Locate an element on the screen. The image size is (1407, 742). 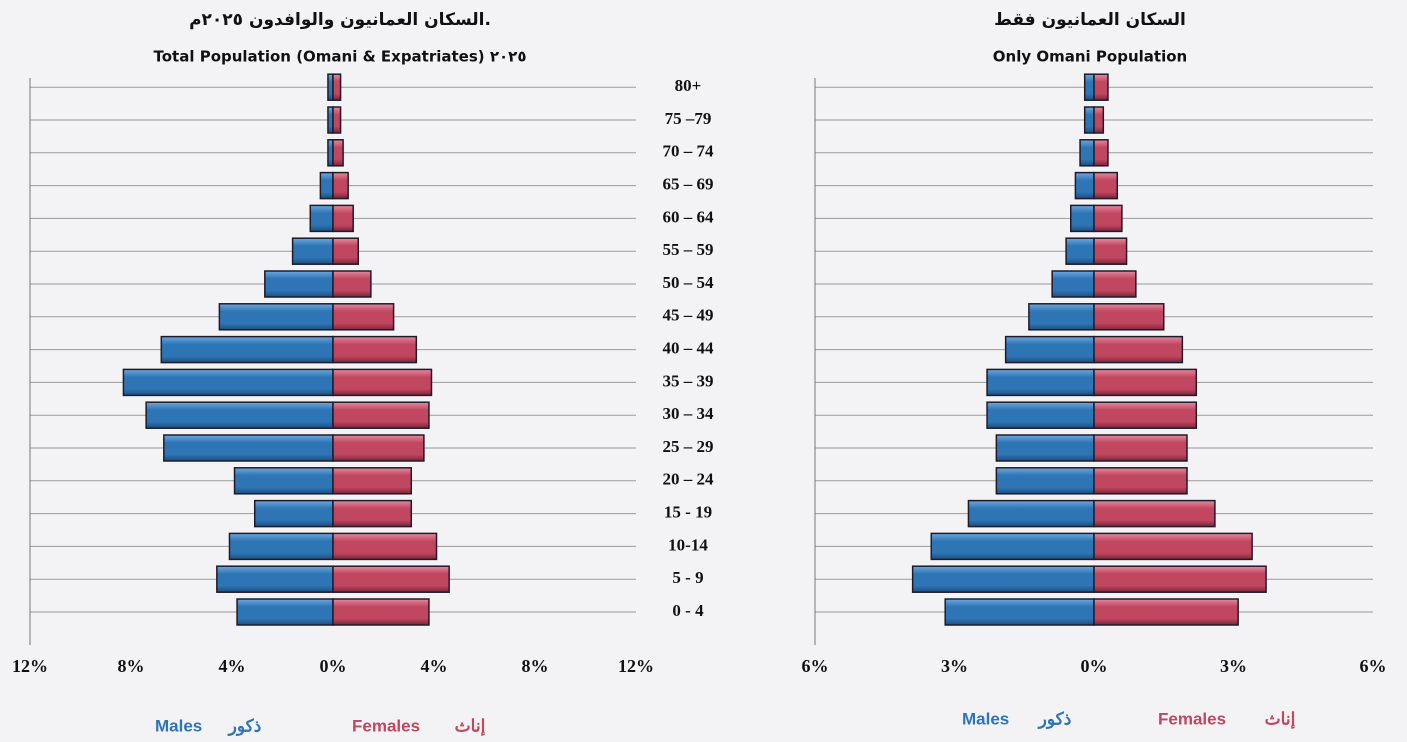
category-label: 10-14 is located at coordinates (688, 544).